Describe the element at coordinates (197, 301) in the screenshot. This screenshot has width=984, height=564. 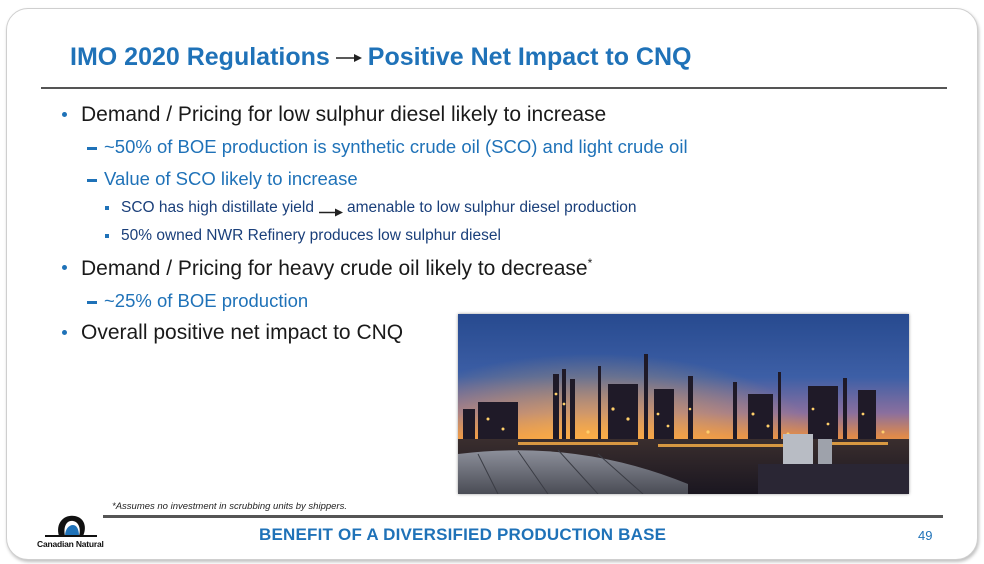
I see `bullet-level-2: ~25% of BOE production` at that location.